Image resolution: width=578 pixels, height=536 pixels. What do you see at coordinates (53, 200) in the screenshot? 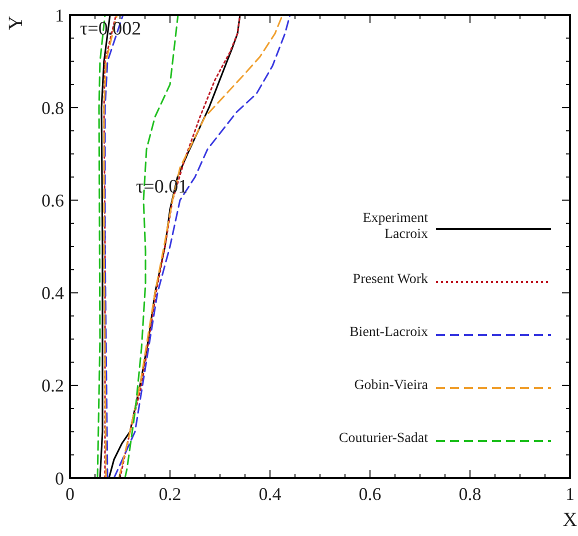
I see `y-tick-label: 0.6` at bounding box center [53, 200].